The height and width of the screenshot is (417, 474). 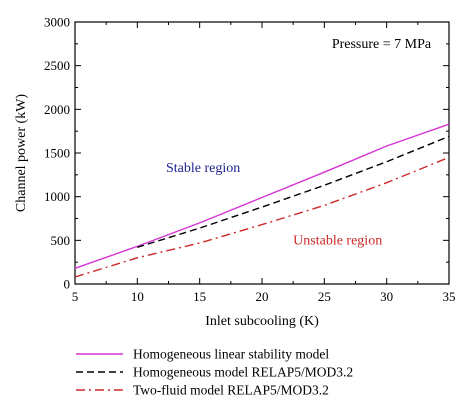 What do you see at coordinates (57, 65) in the screenshot?
I see `y-tick-label: 2500` at bounding box center [57, 65].